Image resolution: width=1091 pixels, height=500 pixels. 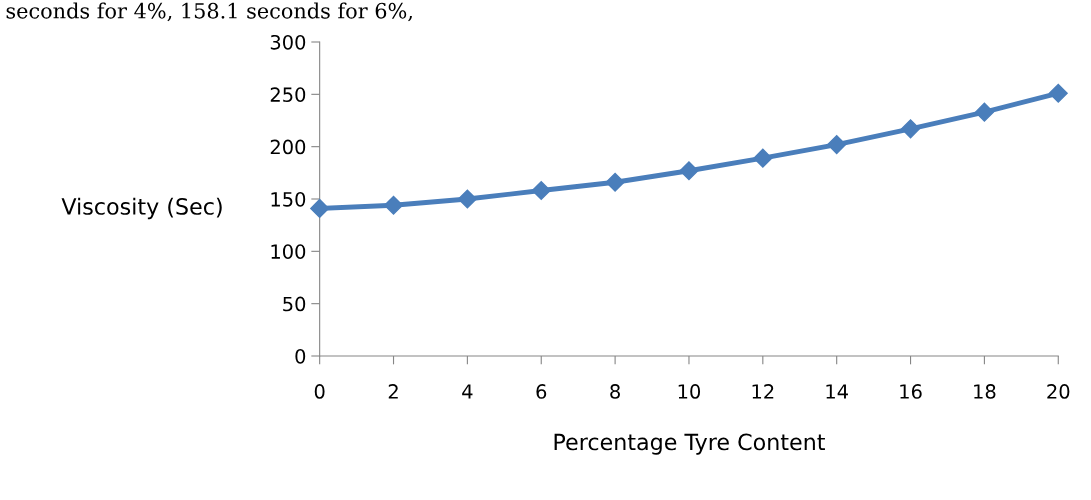 I want to click on y-tick-label: 0, so click(x=300, y=356).